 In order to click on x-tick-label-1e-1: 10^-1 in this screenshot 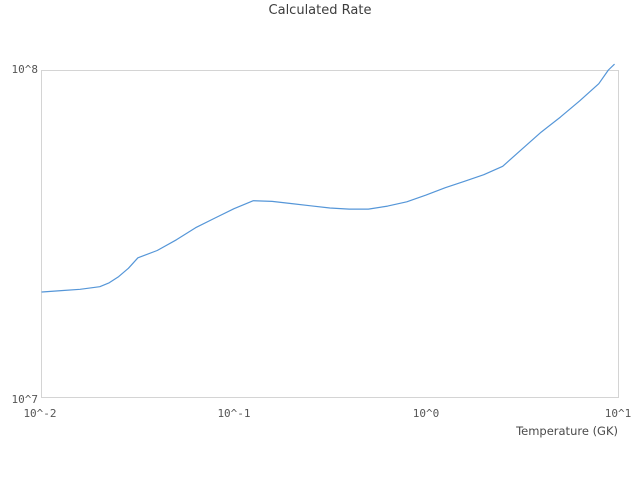, I will do `click(234, 413)`.